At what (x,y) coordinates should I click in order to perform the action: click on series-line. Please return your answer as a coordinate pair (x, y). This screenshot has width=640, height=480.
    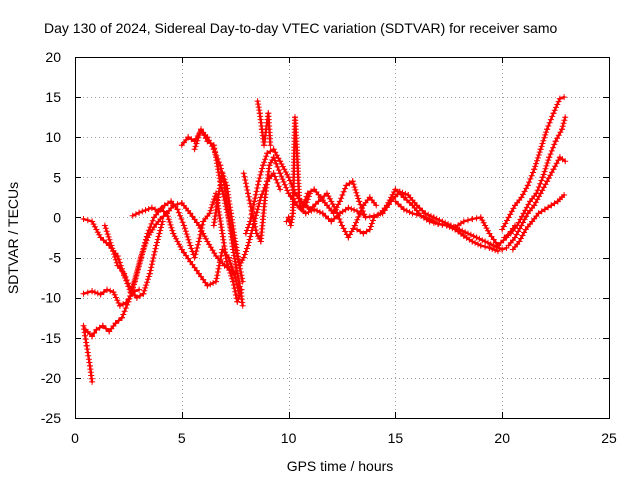
    Looking at the image, I should click on (404, 215).